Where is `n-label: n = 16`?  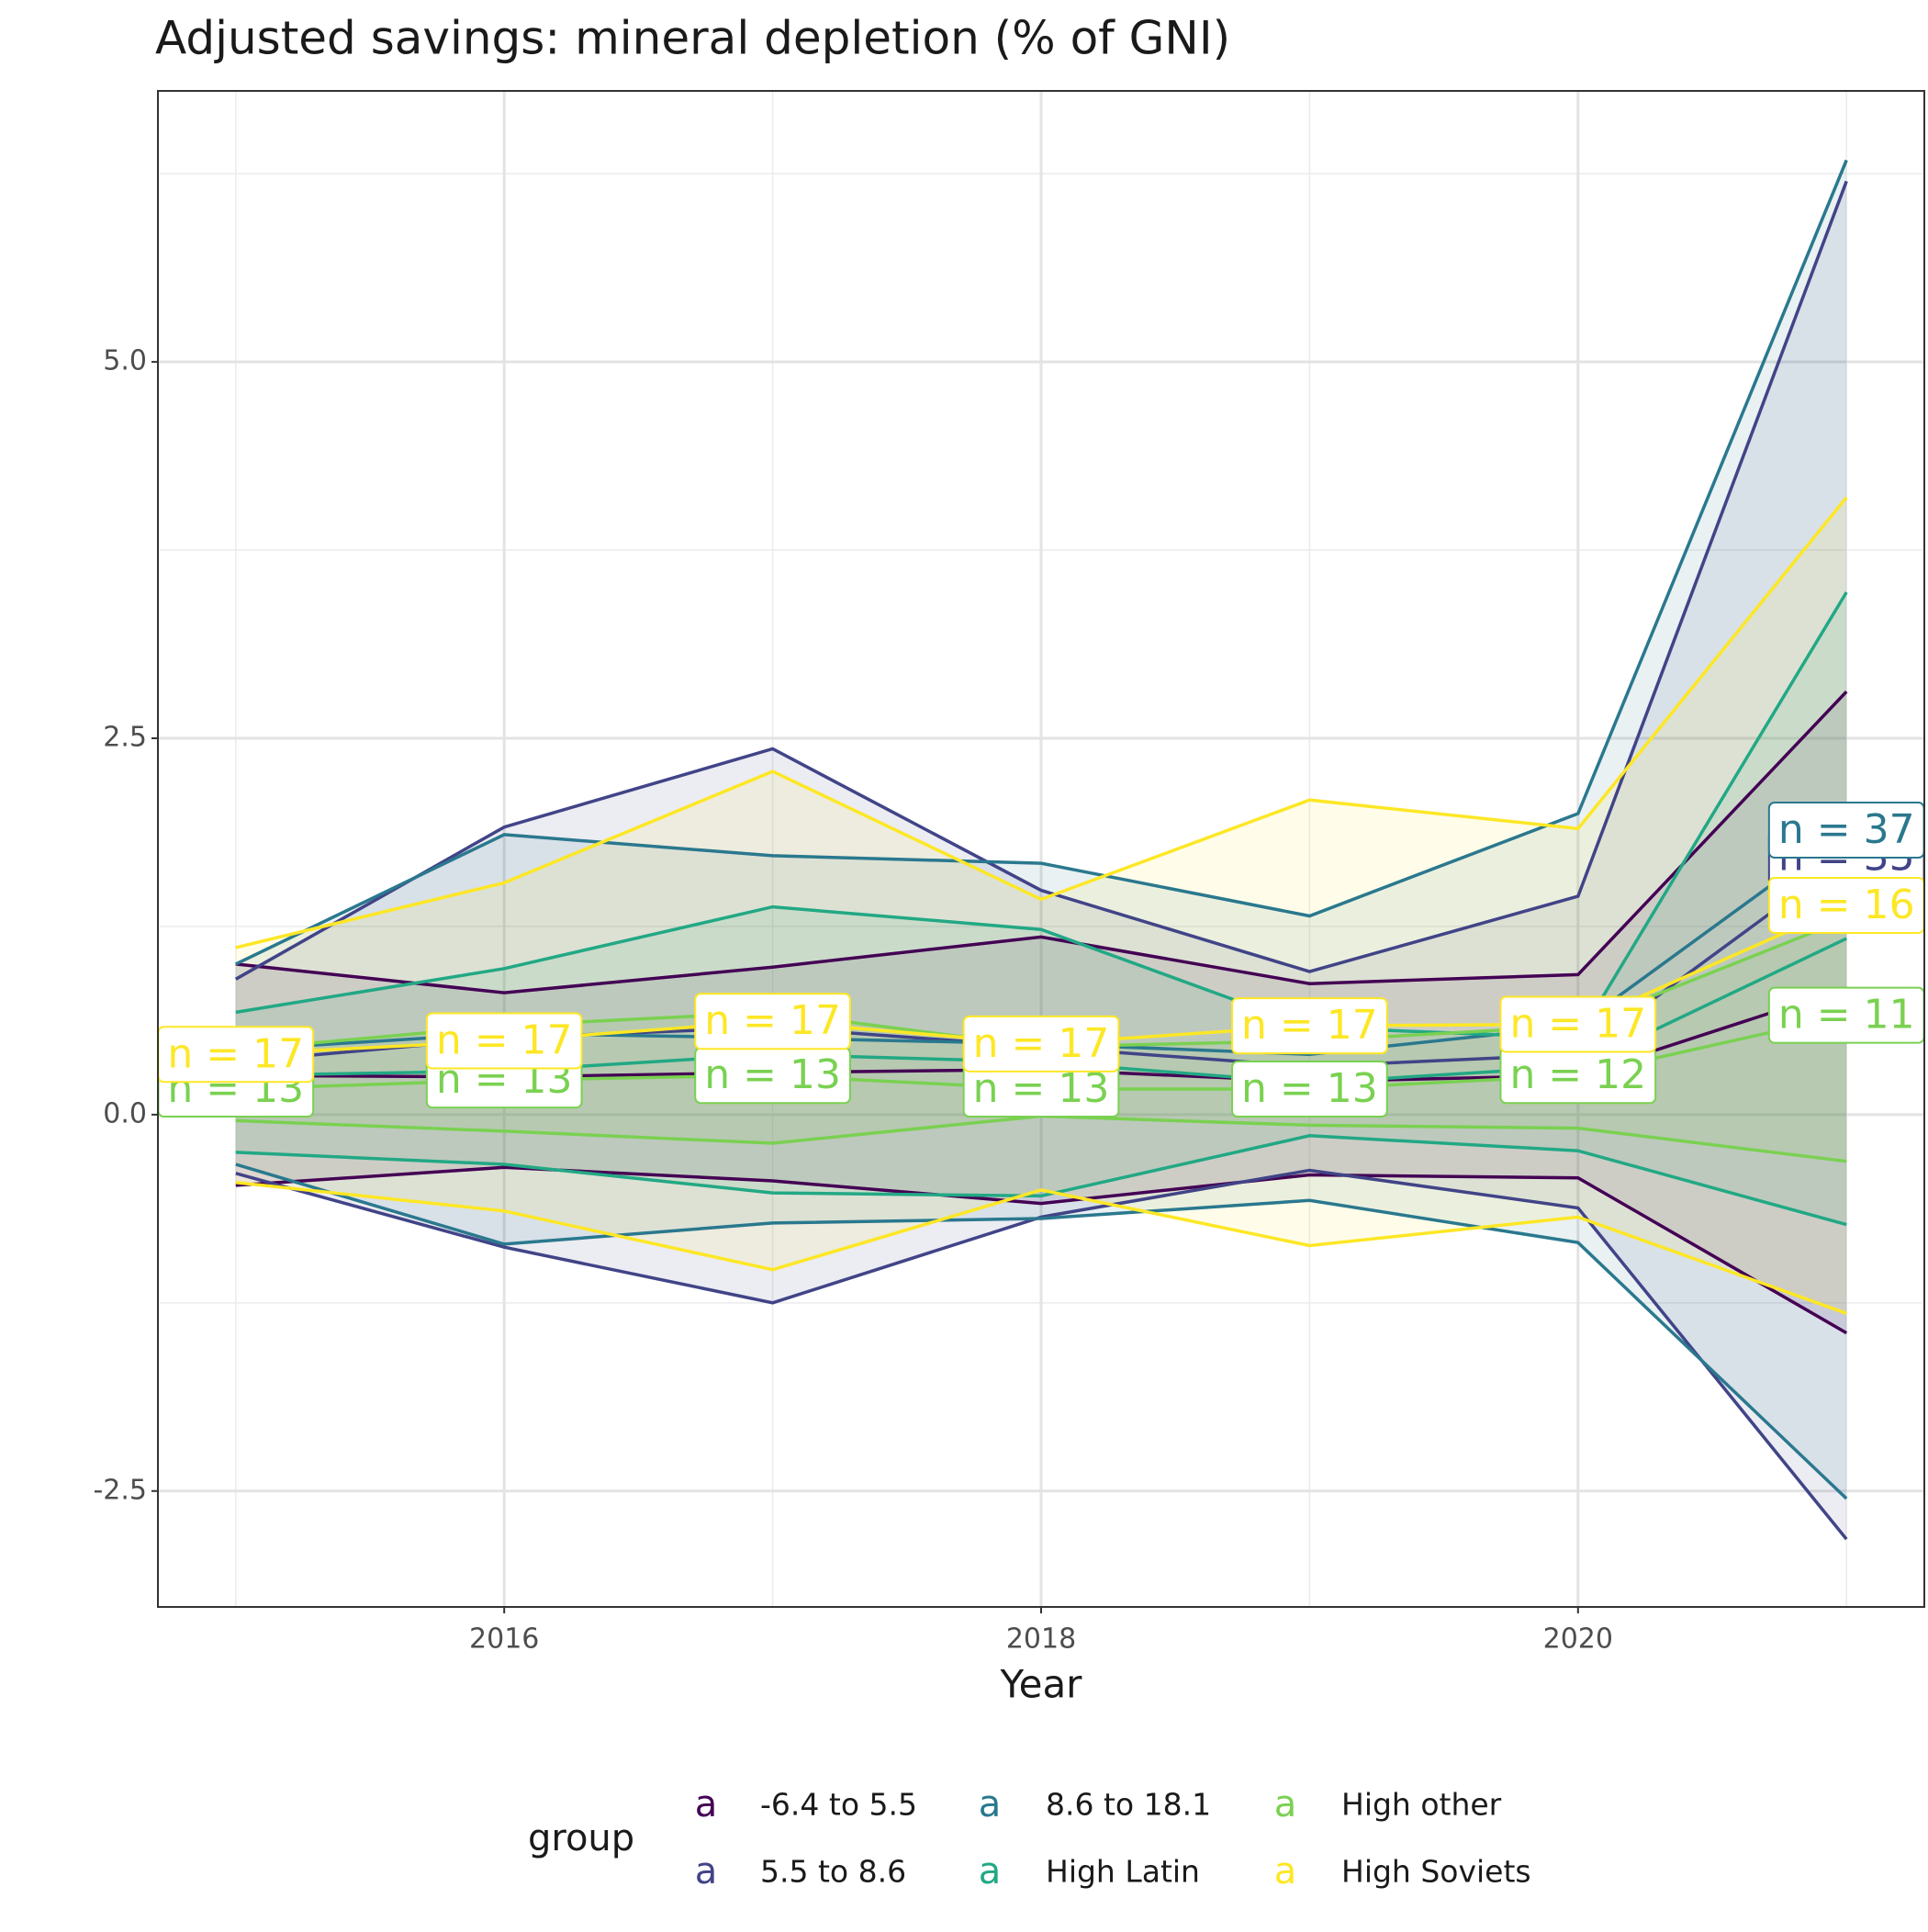 n-label: n = 16 is located at coordinates (1846, 905).